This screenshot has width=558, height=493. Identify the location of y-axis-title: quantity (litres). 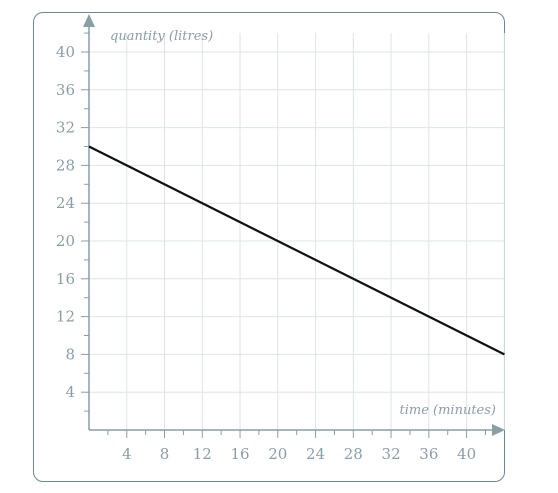
(161, 36).